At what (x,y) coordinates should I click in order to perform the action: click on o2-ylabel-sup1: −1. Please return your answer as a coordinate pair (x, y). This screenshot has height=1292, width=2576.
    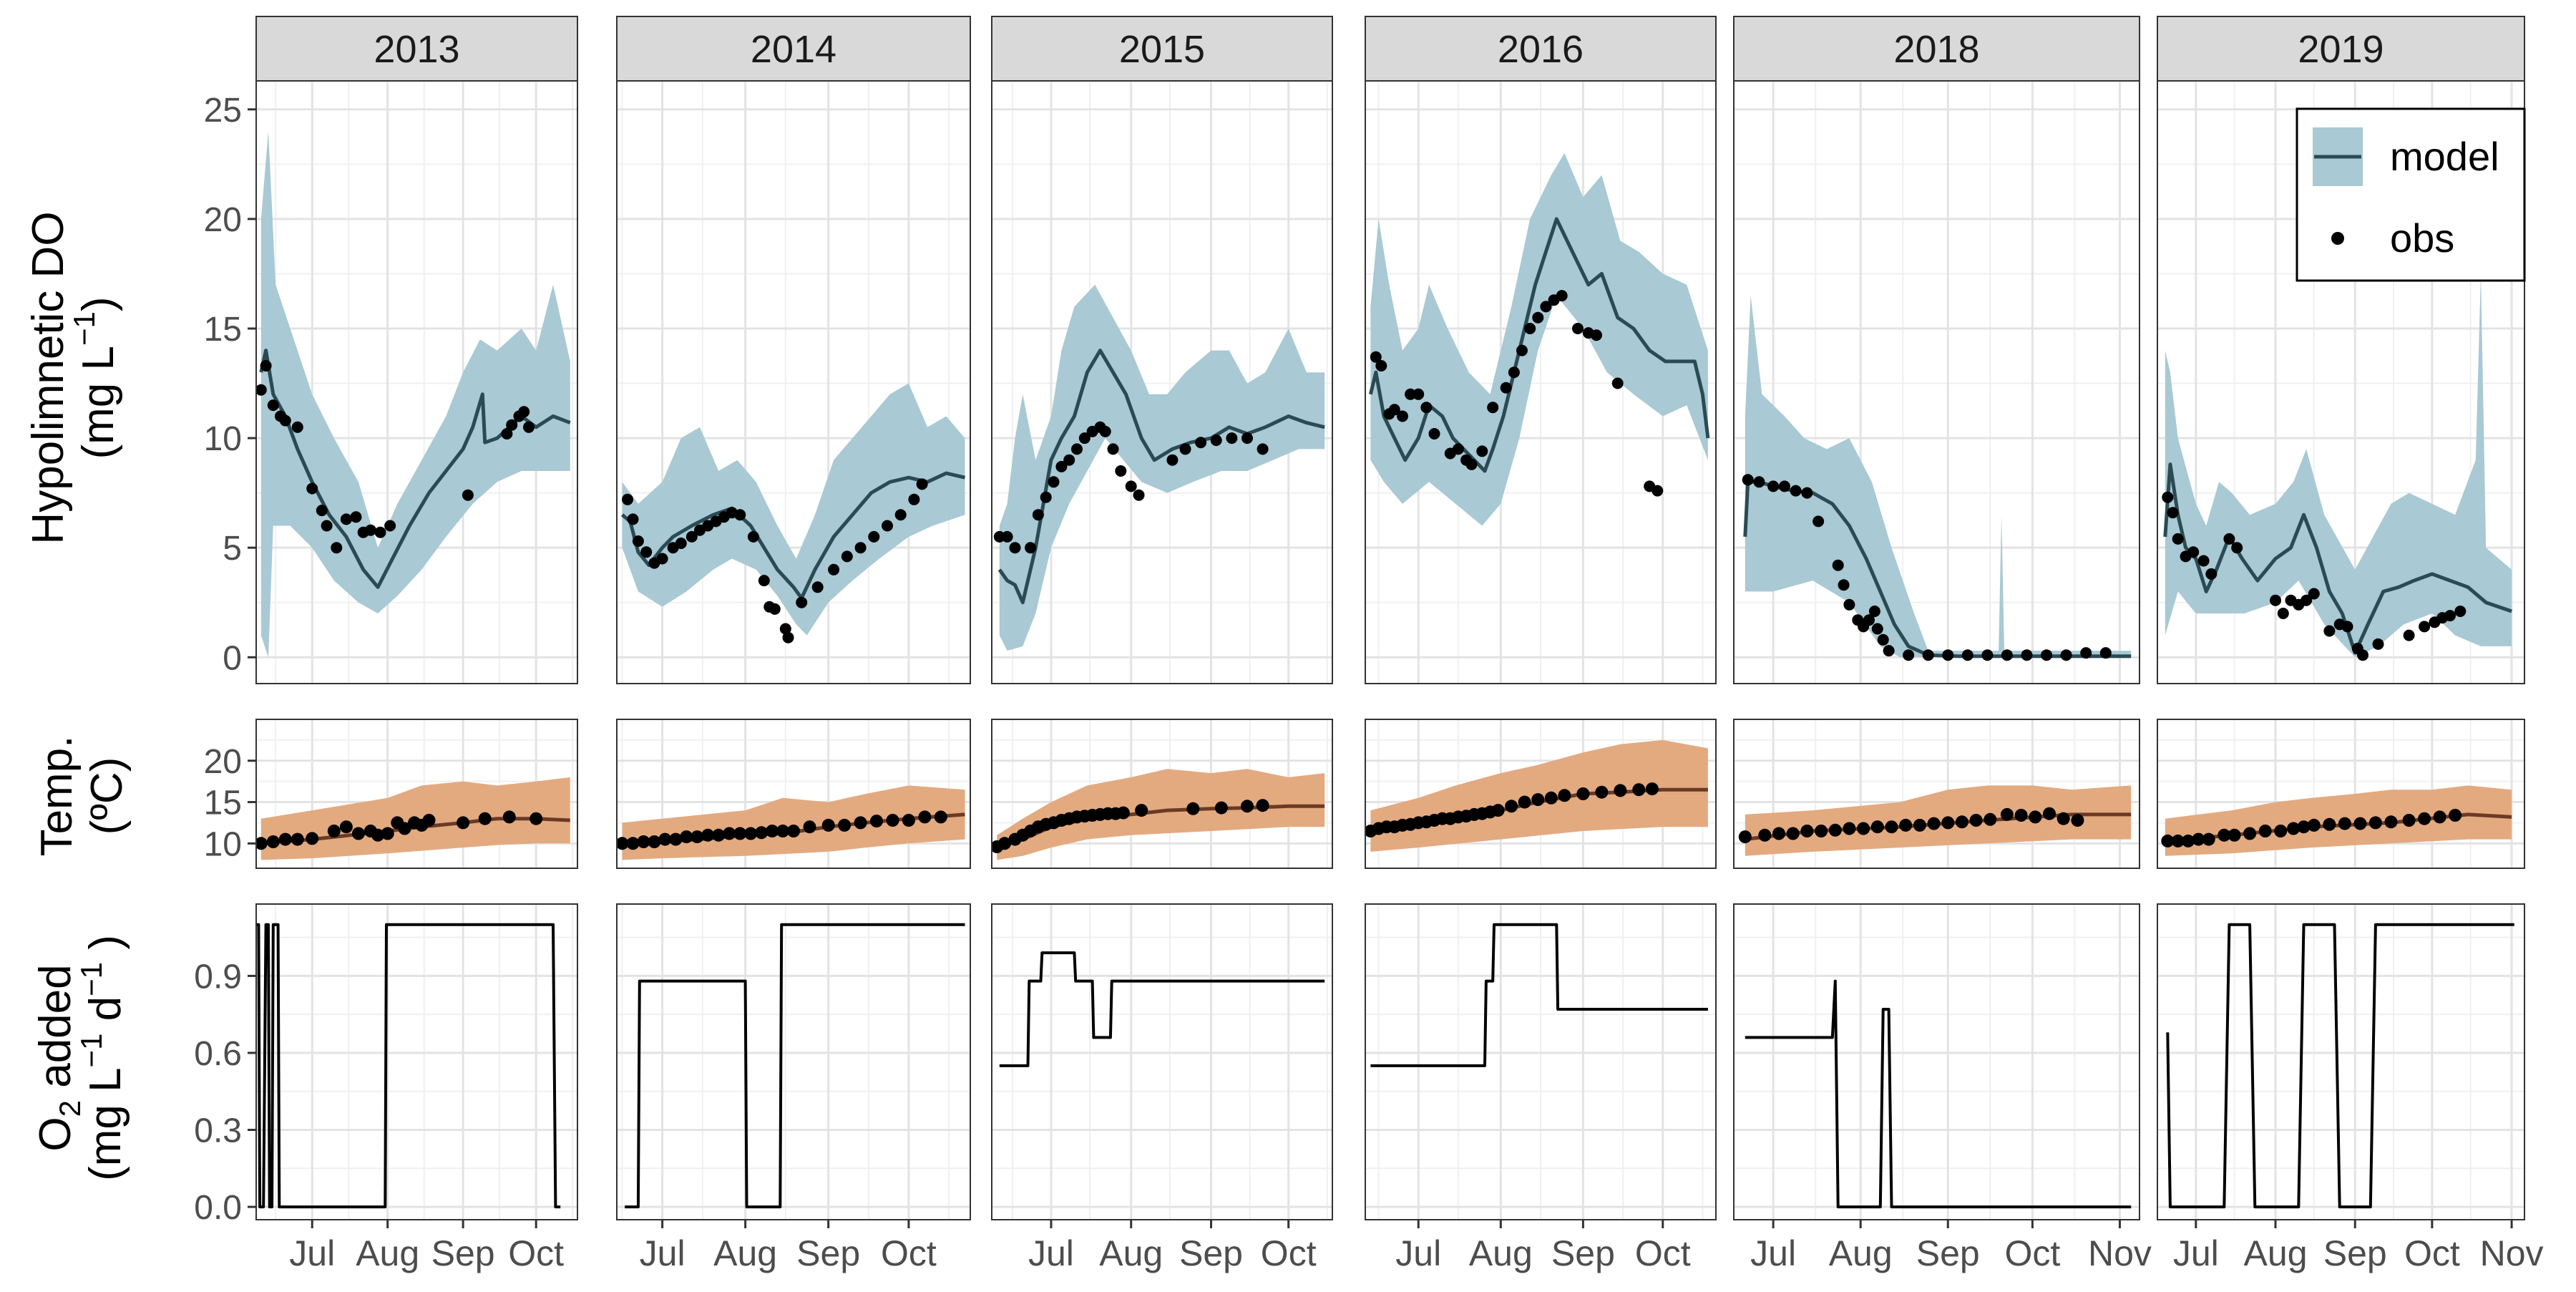
    Looking at the image, I should click on (91, 1051).